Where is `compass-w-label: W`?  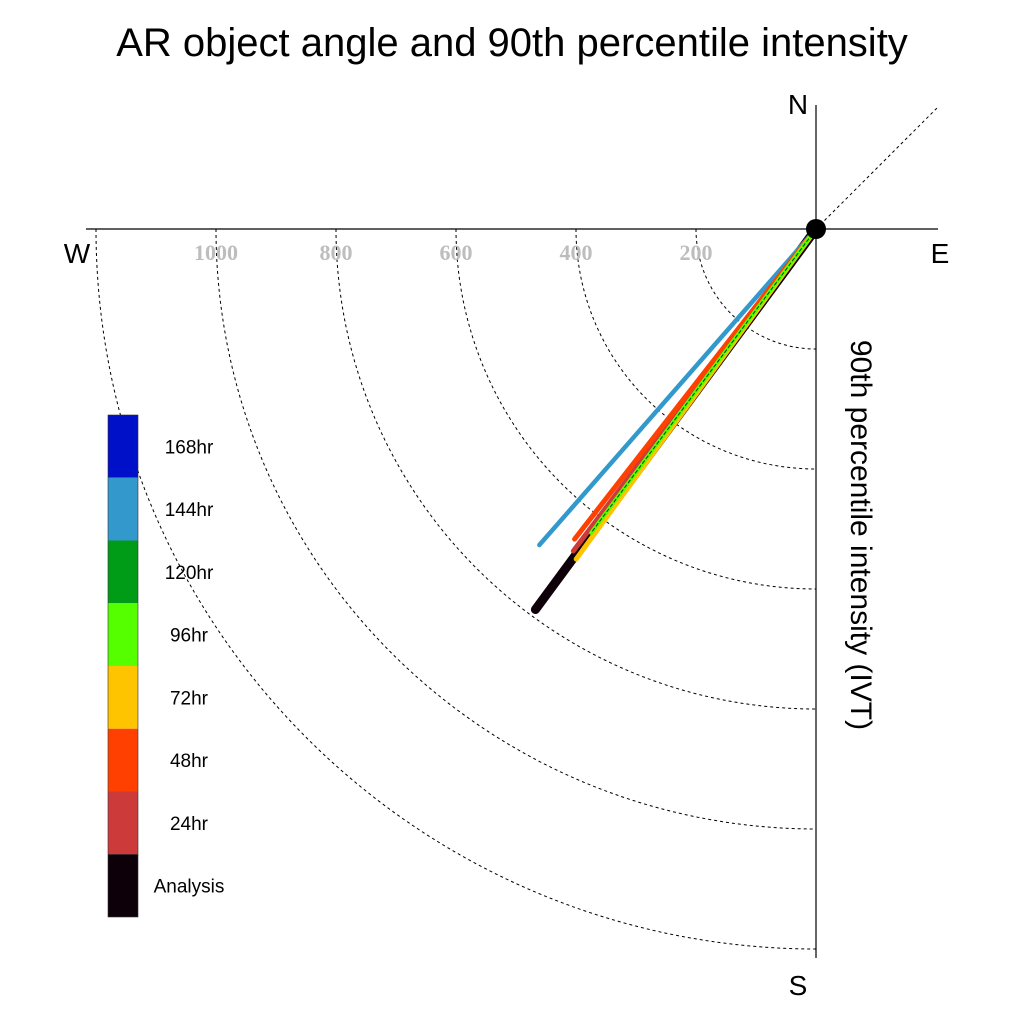 compass-w-label: W is located at coordinates (77, 253).